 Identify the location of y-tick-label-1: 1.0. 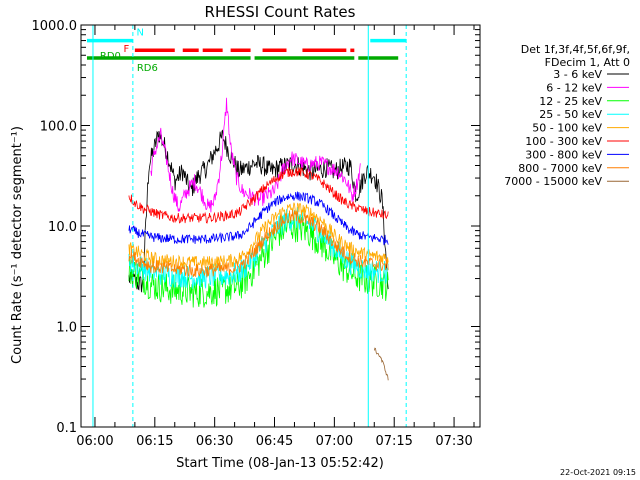
(66, 328).